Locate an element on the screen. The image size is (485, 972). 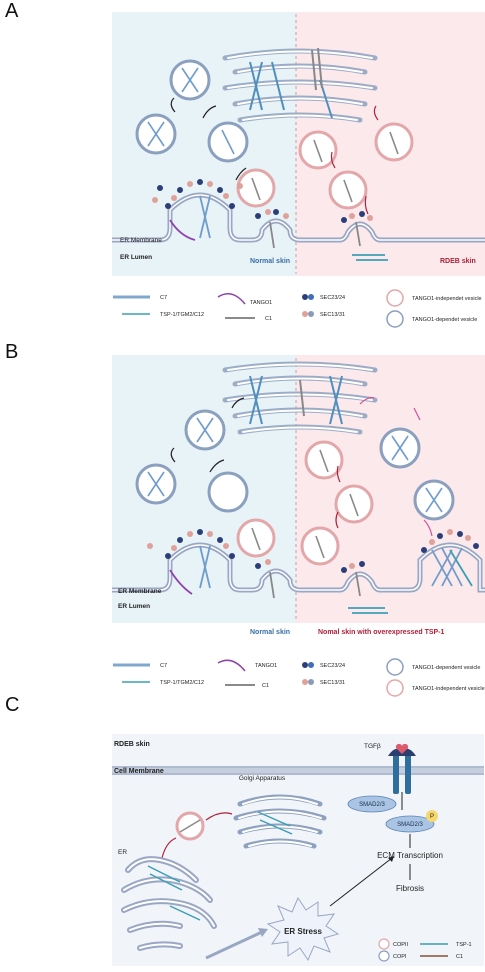
rdeb-skin-label: RDEB skin is located at coordinates (458, 261).